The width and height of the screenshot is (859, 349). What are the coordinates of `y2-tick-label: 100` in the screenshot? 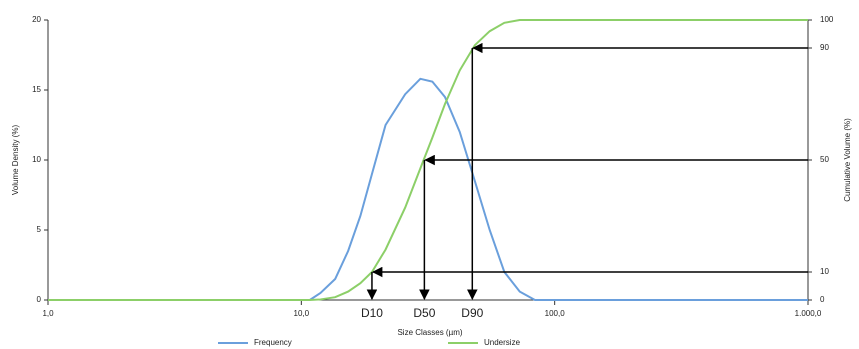 It's located at (827, 19).